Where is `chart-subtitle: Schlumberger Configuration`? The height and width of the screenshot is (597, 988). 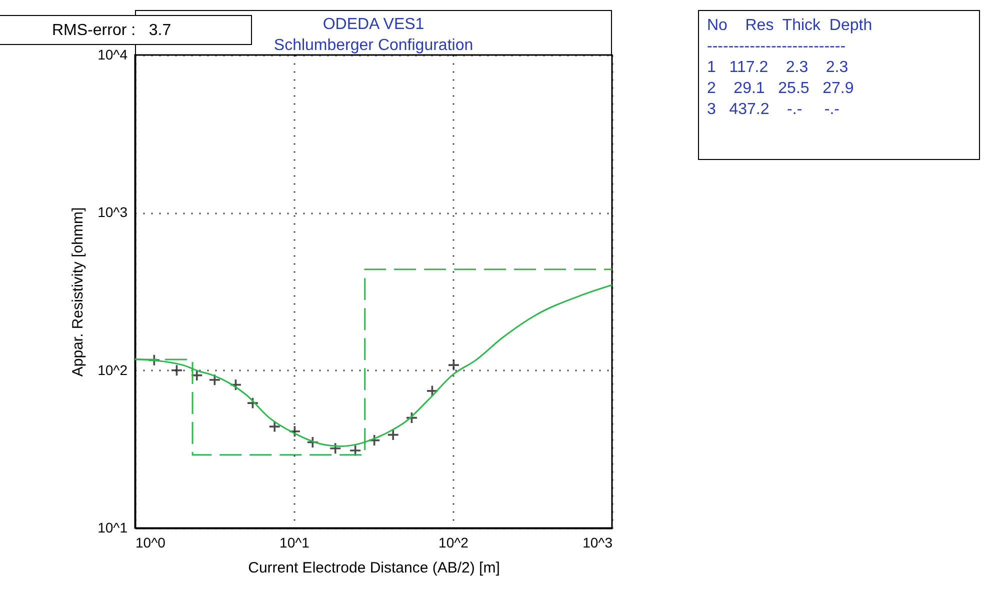 chart-subtitle: Schlumberger Configuration is located at coordinates (374, 45).